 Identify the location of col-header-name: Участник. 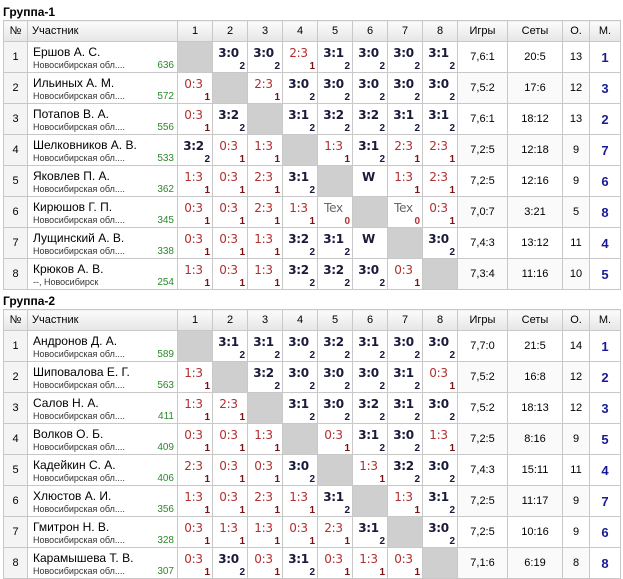
(102, 31).